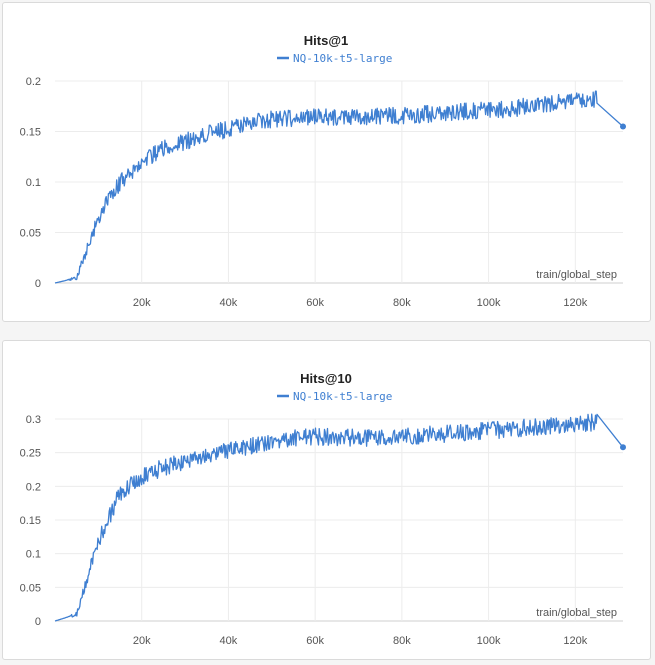 This screenshot has height=665, width=655. What do you see at coordinates (33, 420) in the screenshot?
I see `y-tick-label: 0.3` at bounding box center [33, 420].